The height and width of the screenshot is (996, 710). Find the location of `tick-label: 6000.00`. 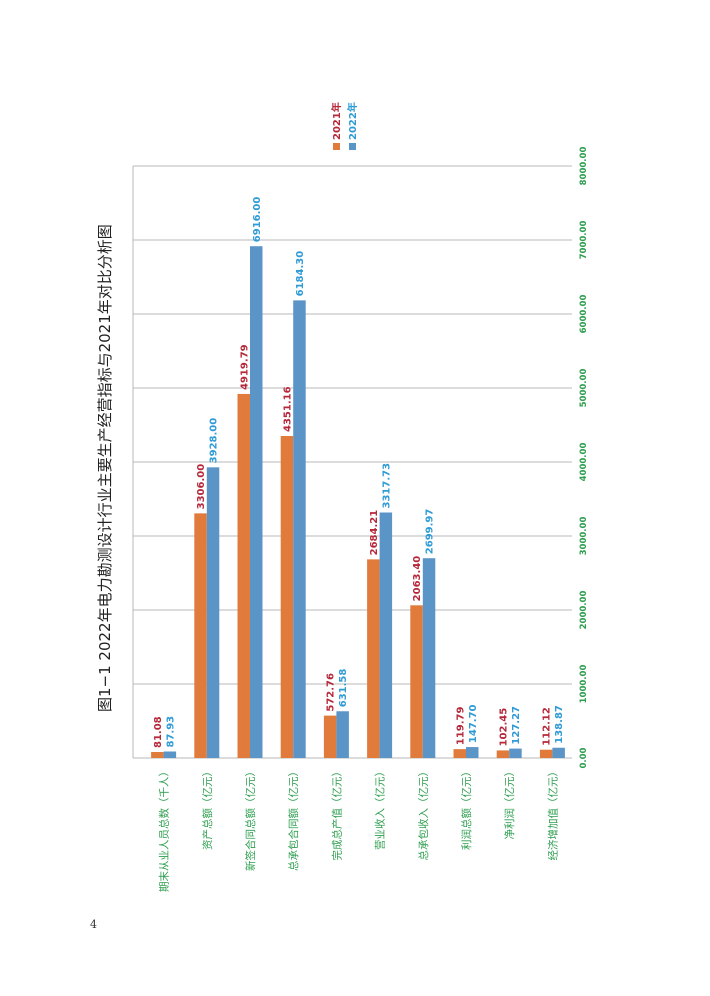

tick-label: 6000.00 is located at coordinates (584, 314).